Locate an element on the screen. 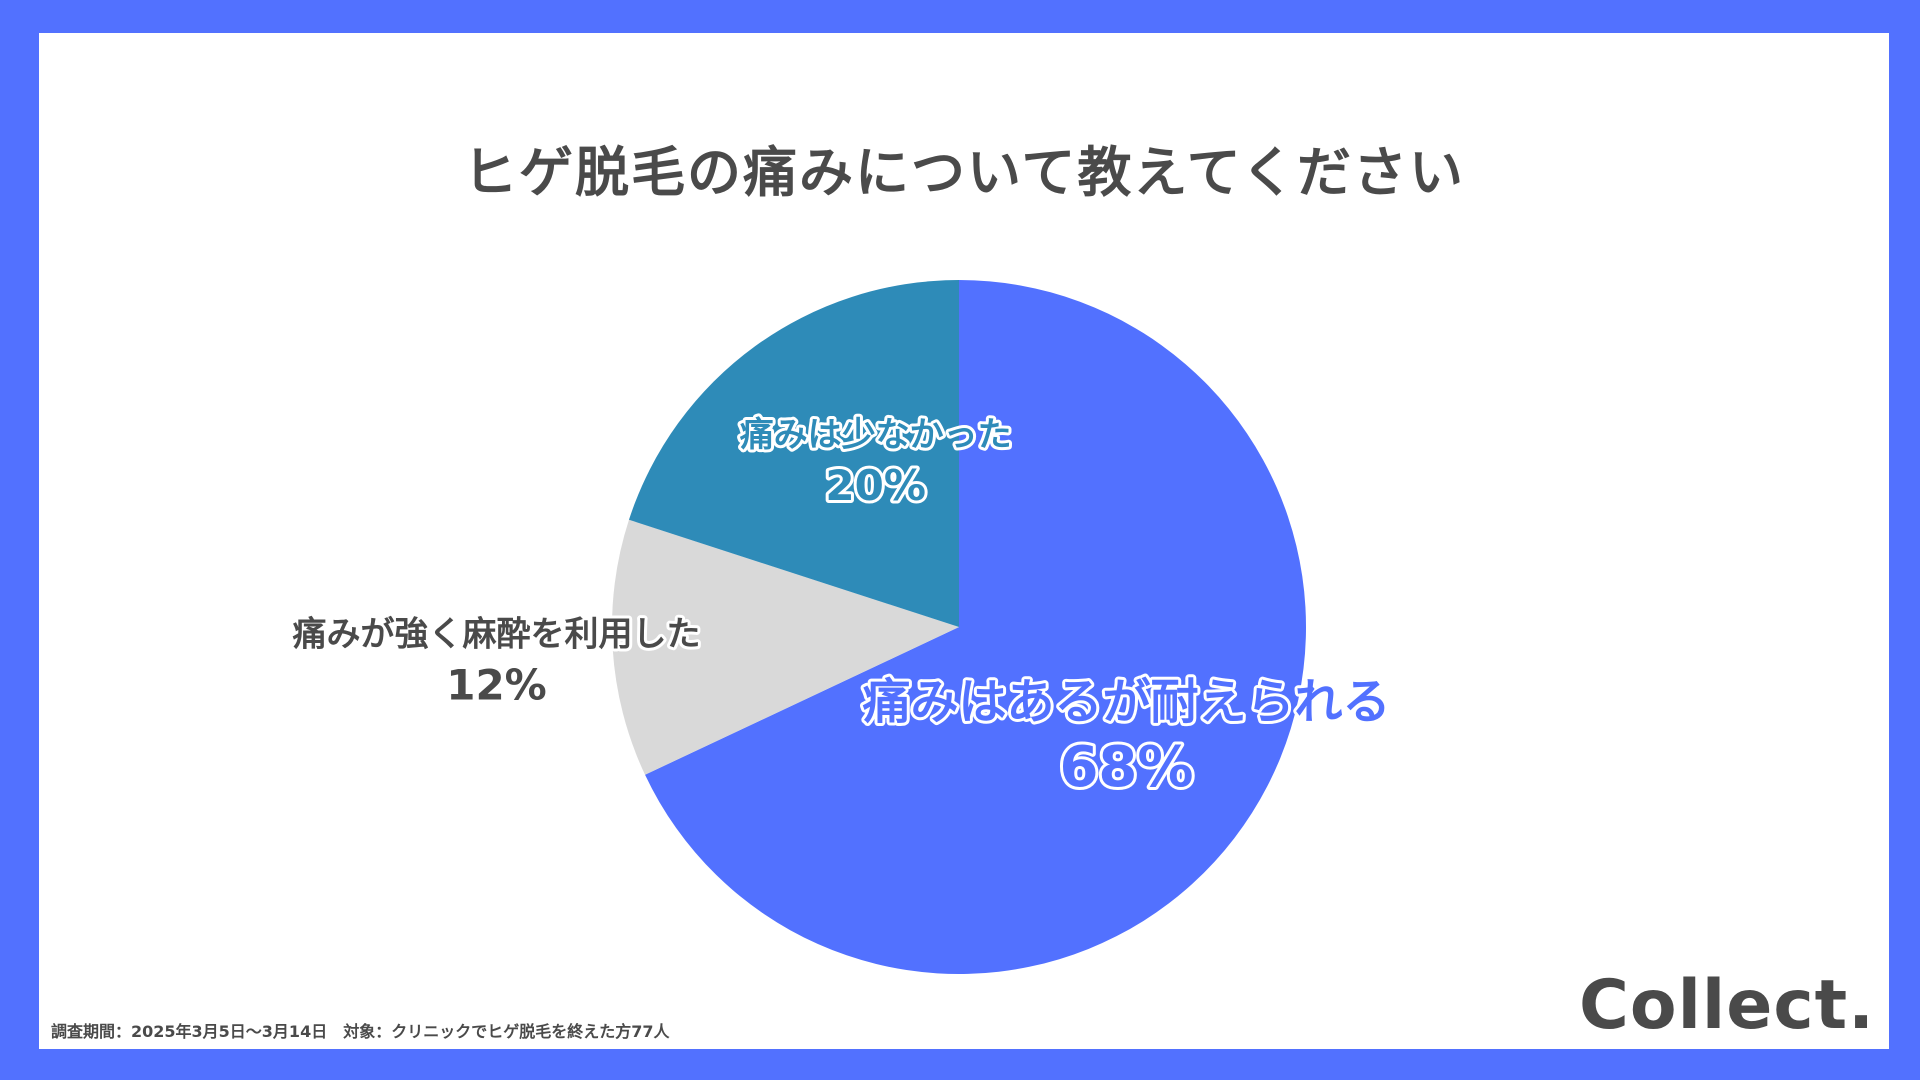 The width and height of the screenshot is (1920, 1080). slice-label: 痛みが強く麻酔を利用した is located at coordinates (497, 635).